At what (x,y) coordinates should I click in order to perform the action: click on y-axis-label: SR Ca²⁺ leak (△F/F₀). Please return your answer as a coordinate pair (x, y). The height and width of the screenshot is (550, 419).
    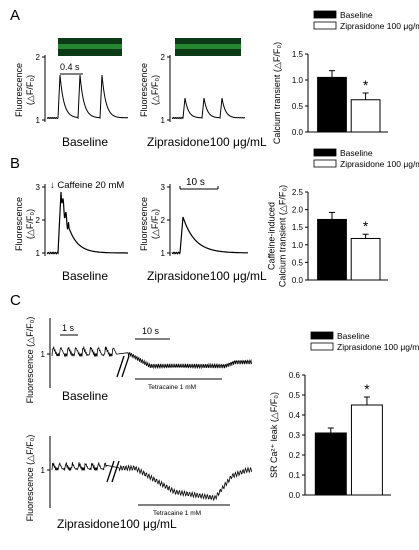
    Looking at the image, I should click on (274, 435).